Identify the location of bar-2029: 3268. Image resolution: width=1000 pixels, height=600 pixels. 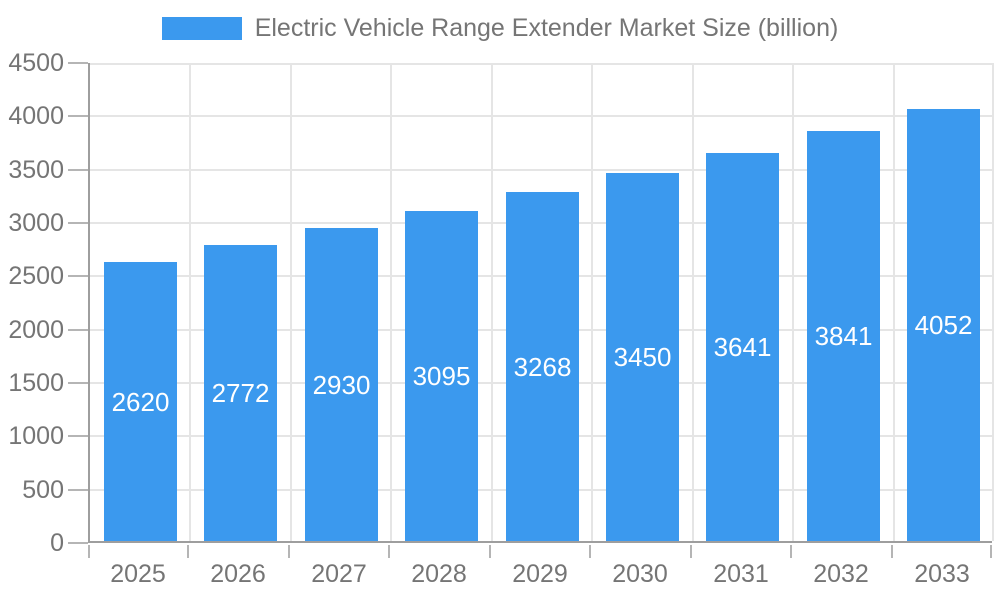
(542, 366).